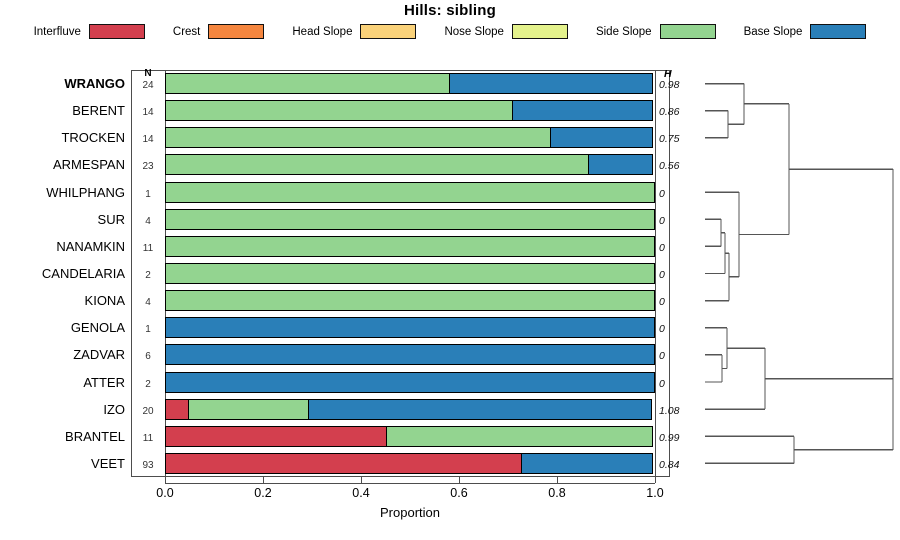  What do you see at coordinates (623, 31) in the screenshot?
I see `legend-item-label: Side Slope` at bounding box center [623, 31].